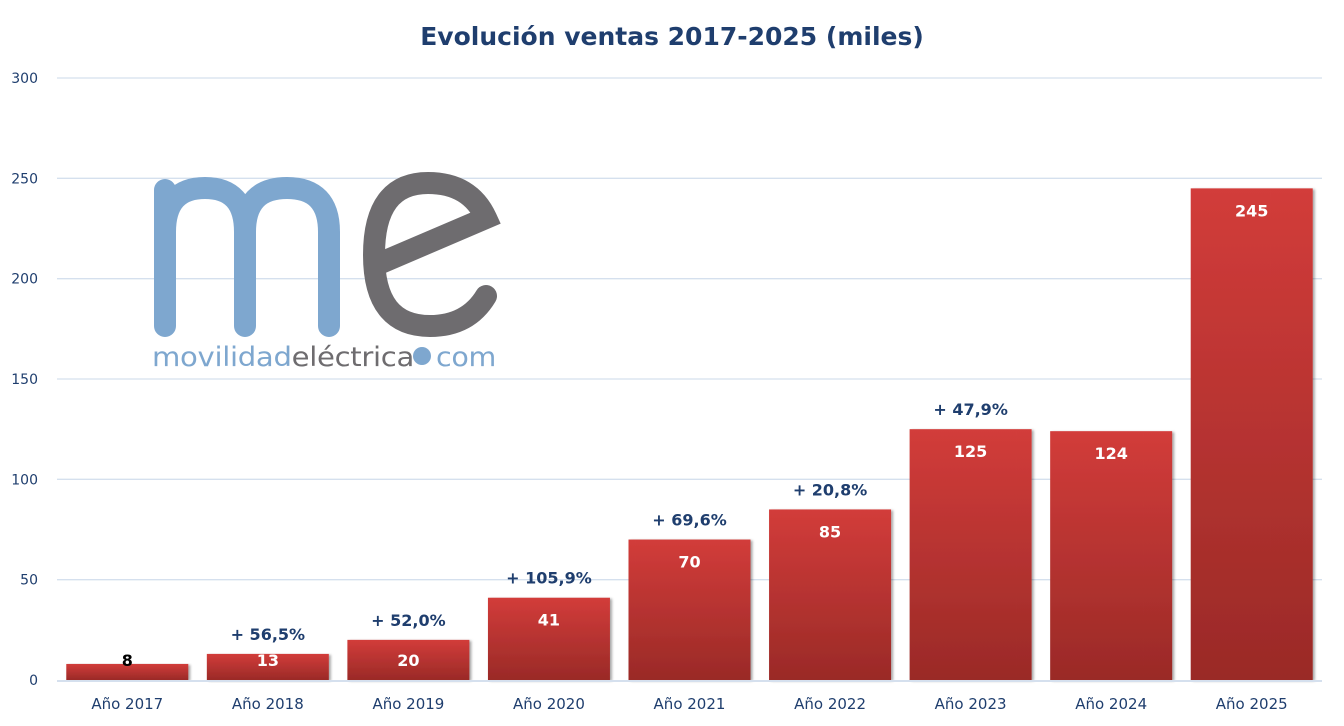 Image resolution: width=1344 pixels, height=726 pixels. I want to click on logo-e, so click(431, 254).